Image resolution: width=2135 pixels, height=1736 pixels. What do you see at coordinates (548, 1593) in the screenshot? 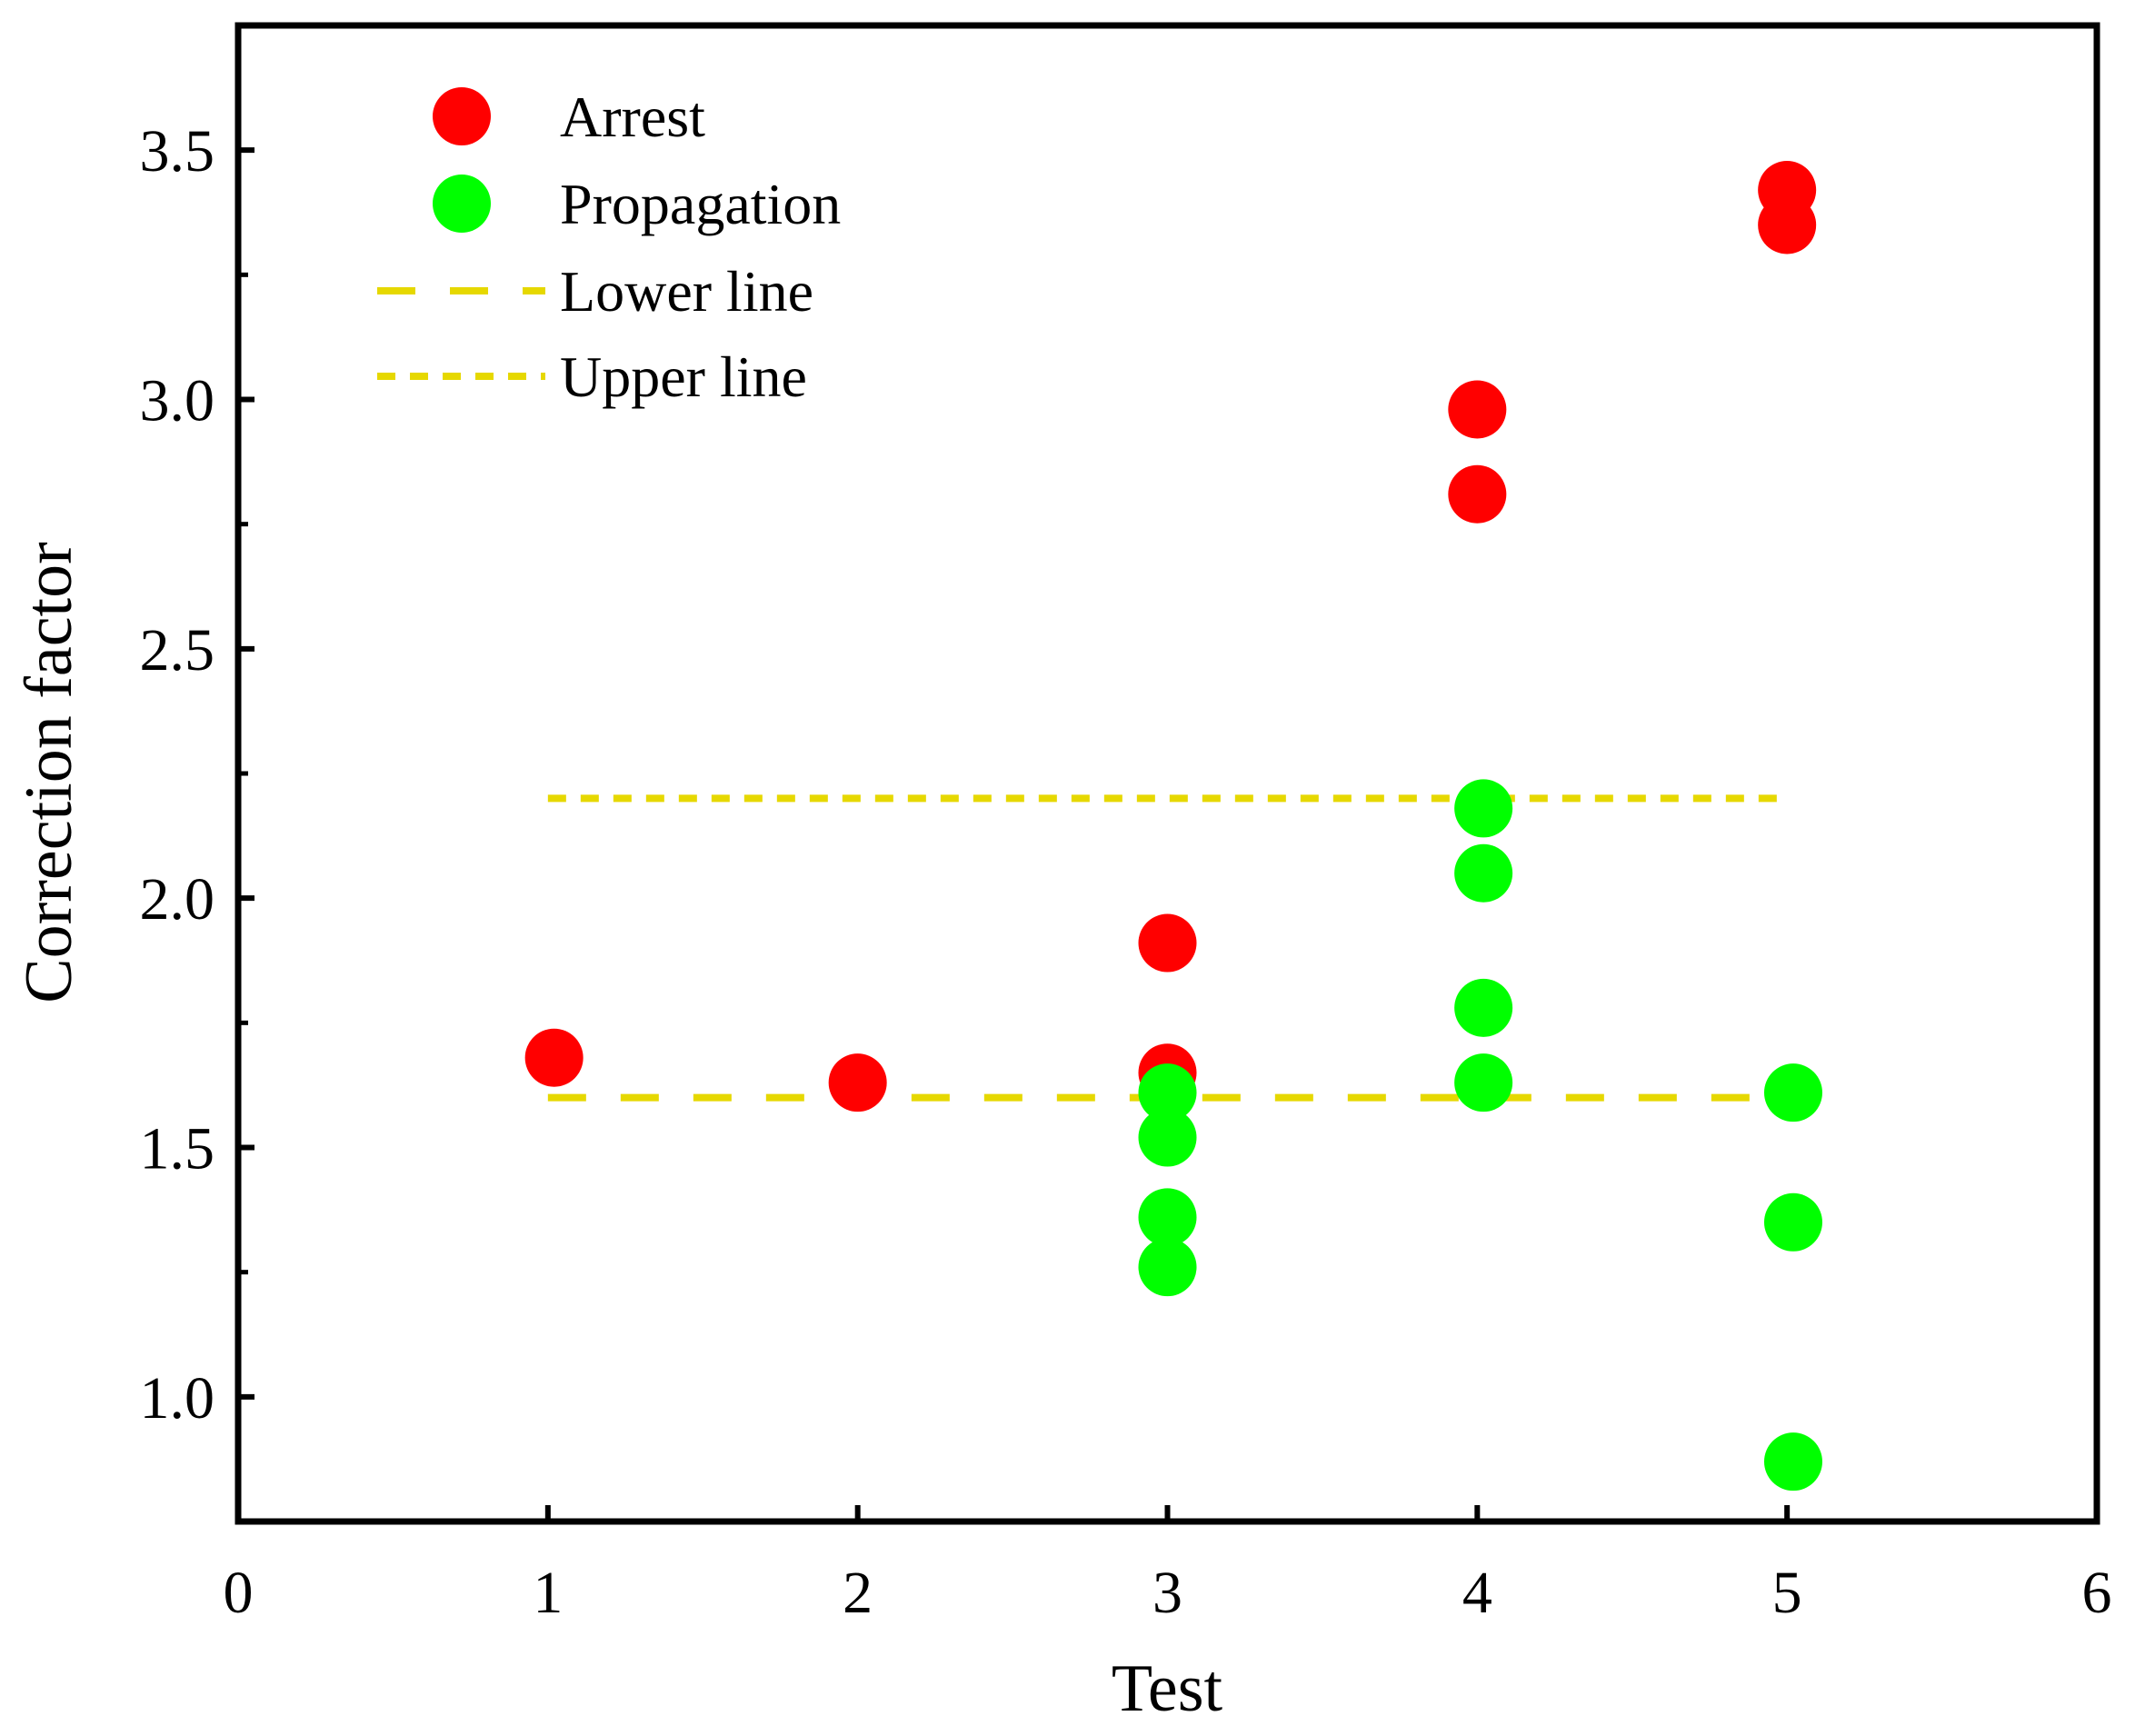
I see `x-tick-label: 1` at bounding box center [548, 1593].